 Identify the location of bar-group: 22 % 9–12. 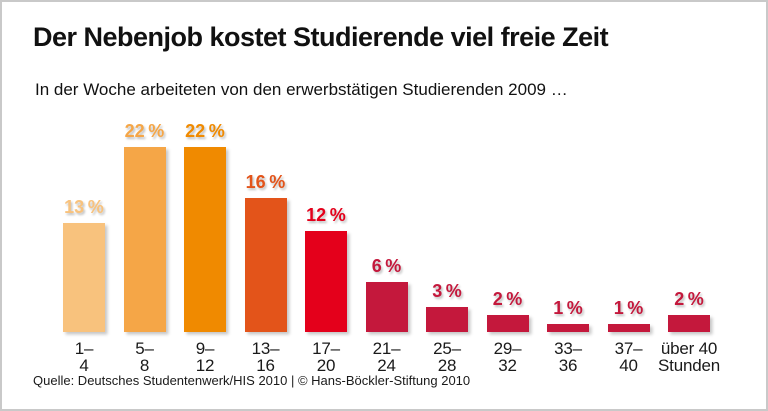
(205, 247).